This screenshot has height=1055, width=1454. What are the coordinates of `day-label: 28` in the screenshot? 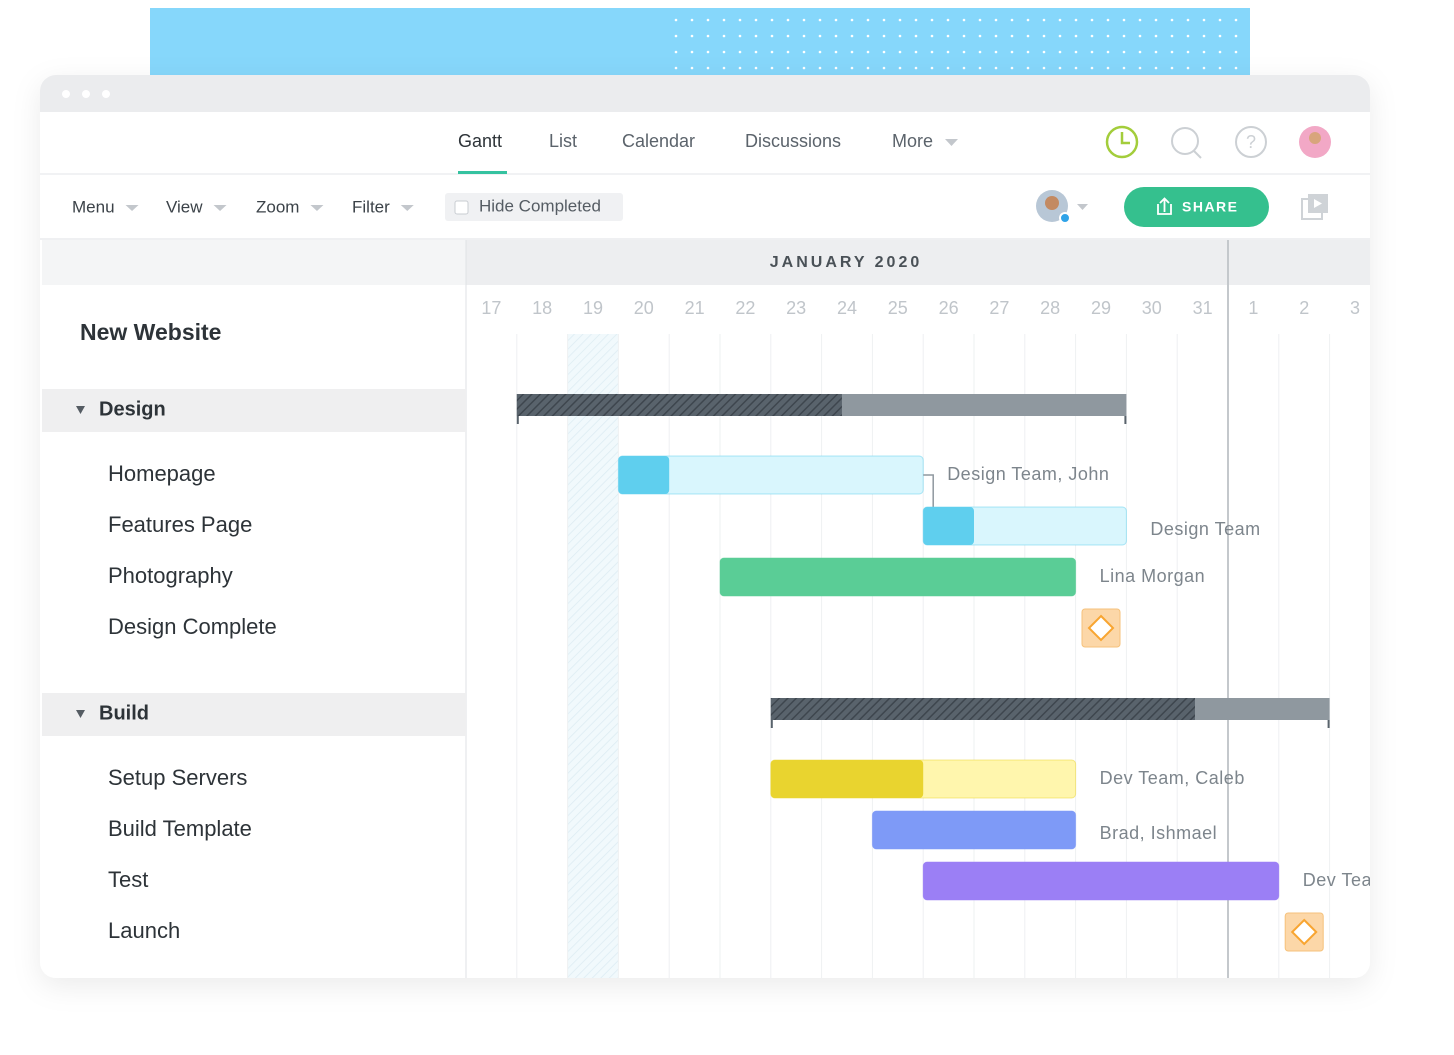 It's located at (1050, 308).